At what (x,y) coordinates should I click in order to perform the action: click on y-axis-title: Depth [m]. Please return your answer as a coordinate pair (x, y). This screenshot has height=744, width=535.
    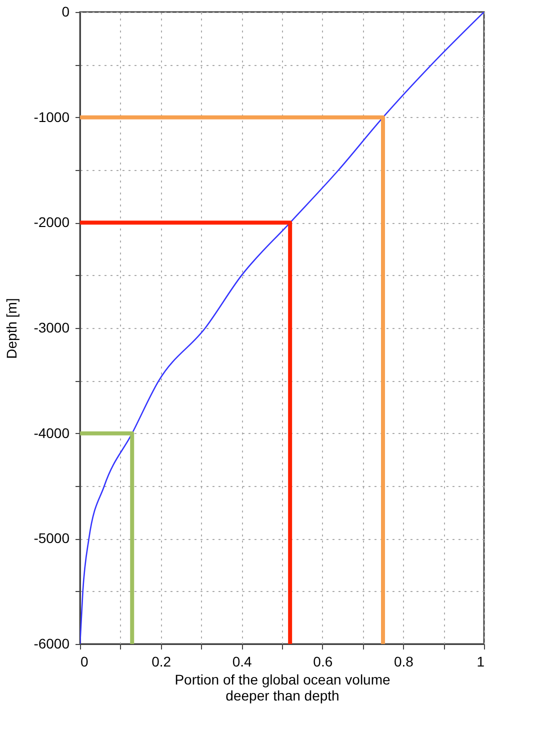
    Looking at the image, I should click on (12, 328).